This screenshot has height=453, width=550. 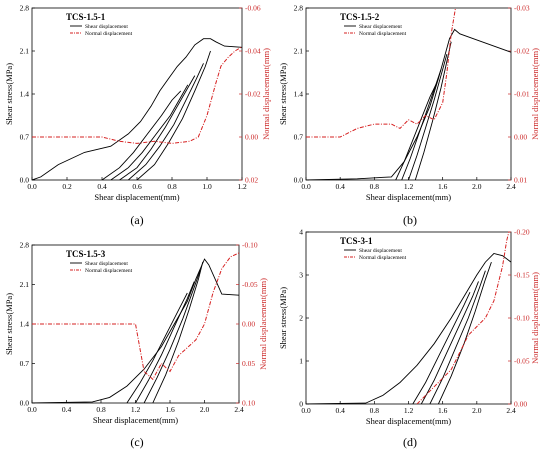 I want to click on y-tick-label: 4, so click(x=301, y=232).